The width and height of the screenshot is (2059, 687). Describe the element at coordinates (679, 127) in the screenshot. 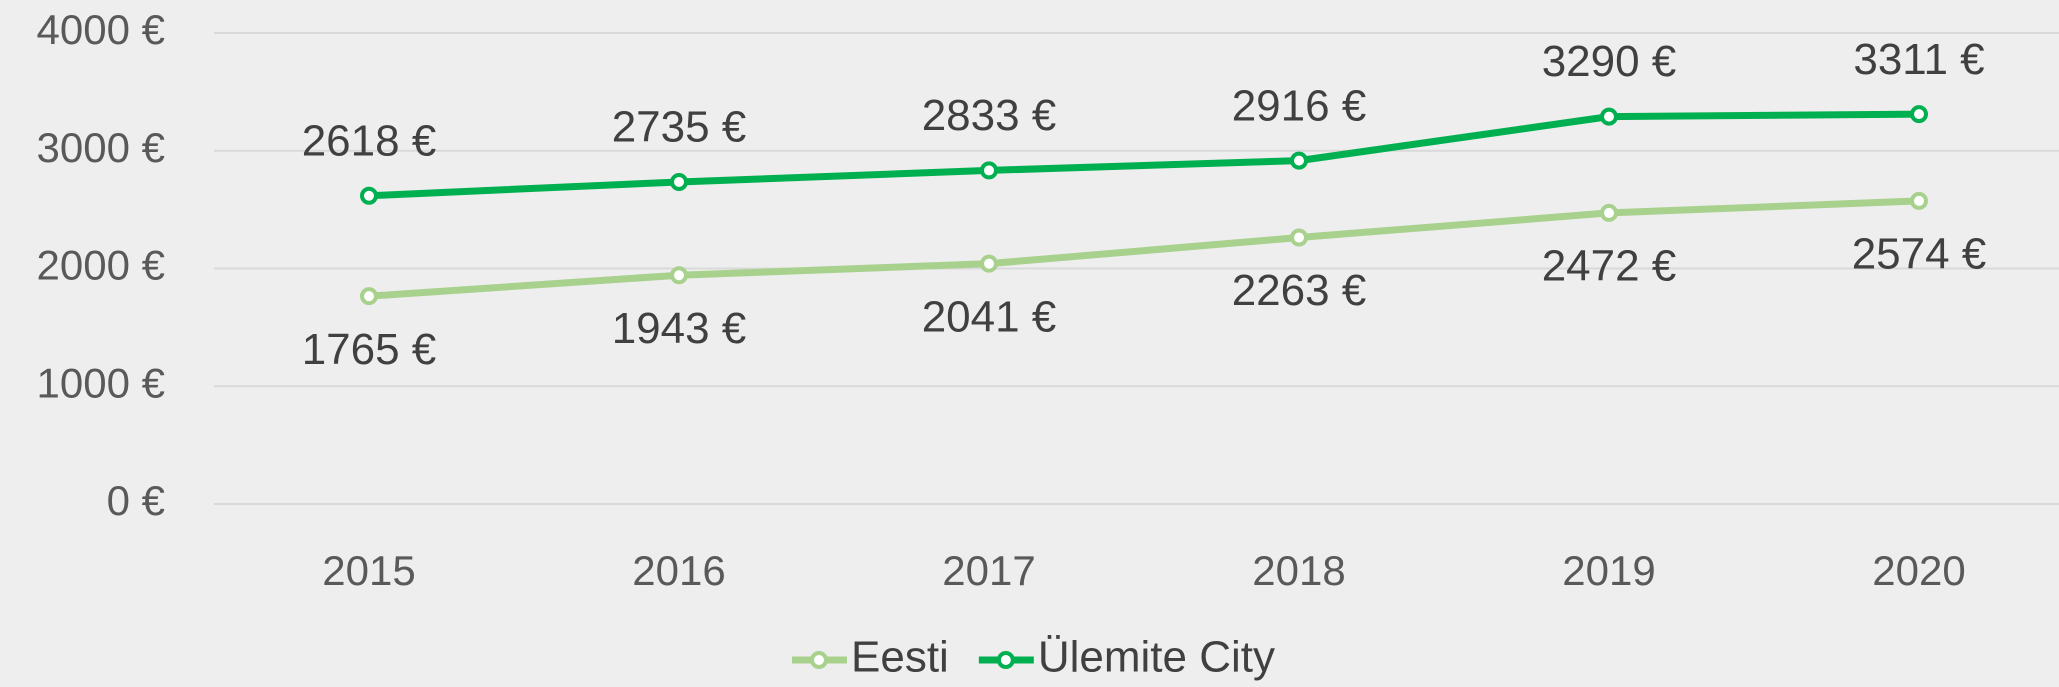

I see `data-label: 2735 €` at that location.